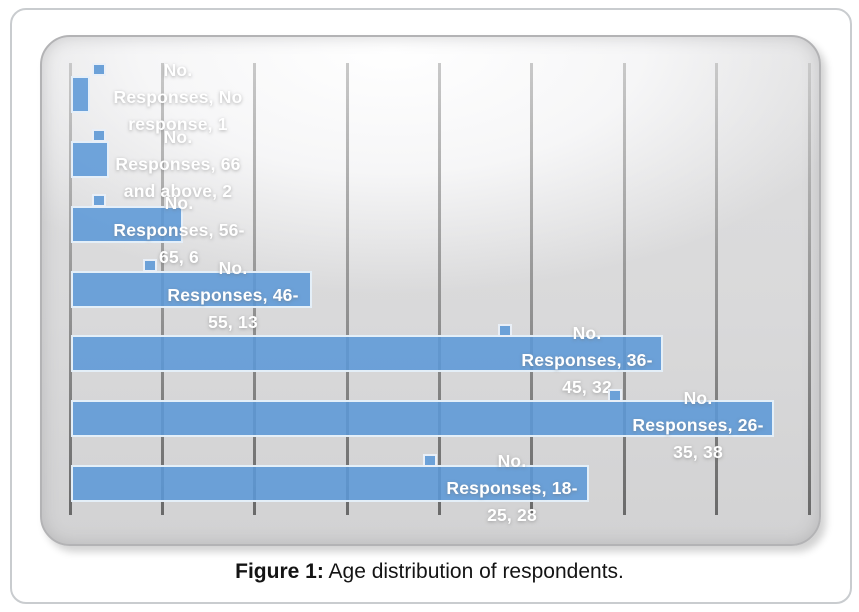  I want to click on caption-text: Age distribution of respondents., so click(473, 571).